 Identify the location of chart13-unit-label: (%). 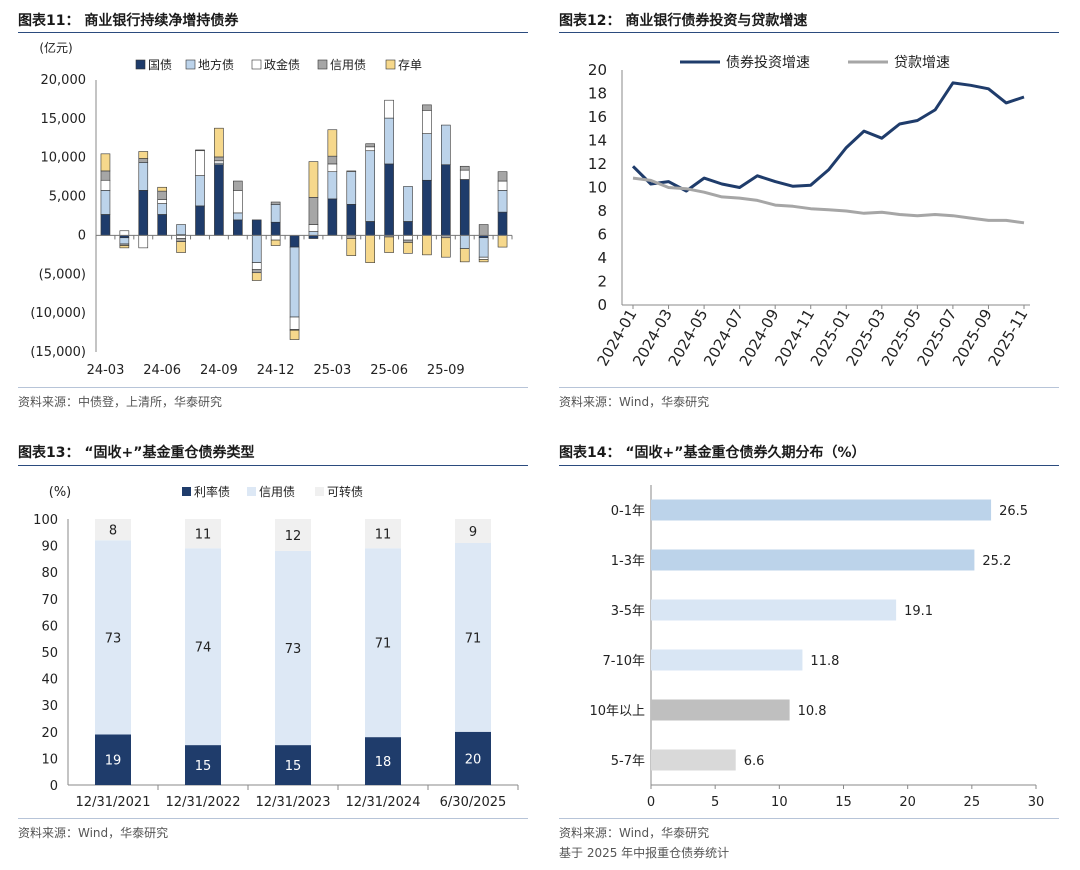
(60, 492).